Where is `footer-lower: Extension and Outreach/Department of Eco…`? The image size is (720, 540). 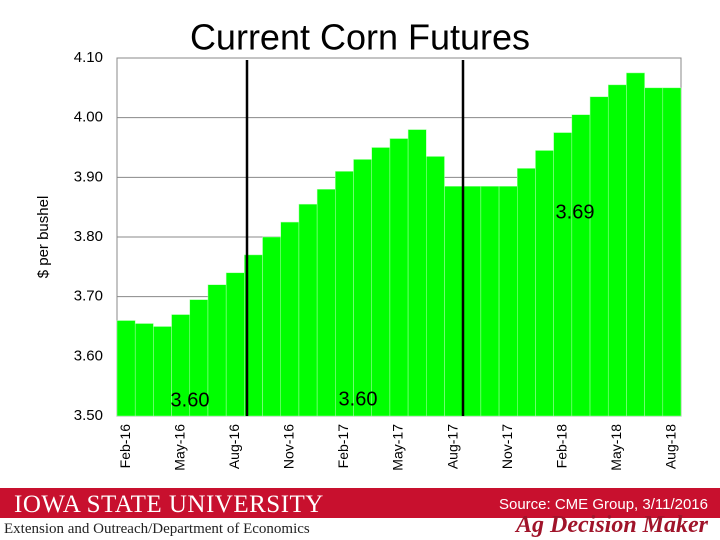 footer-lower: Extension and Outreach/Department of Eco… is located at coordinates (360, 526).